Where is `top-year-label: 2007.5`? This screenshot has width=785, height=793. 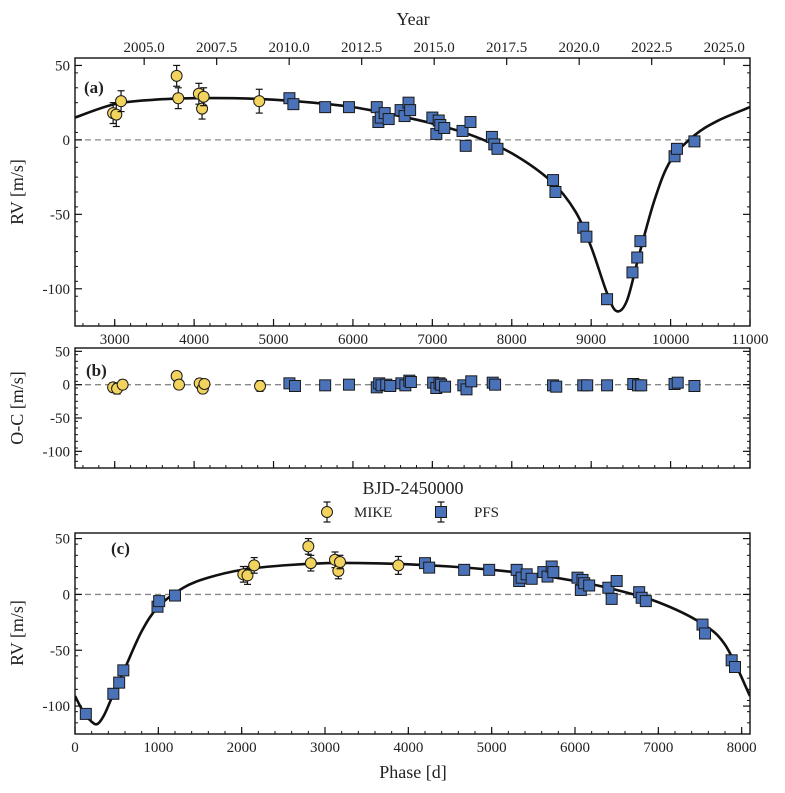 top-year-label: 2007.5 is located at coordinates (216, 48).